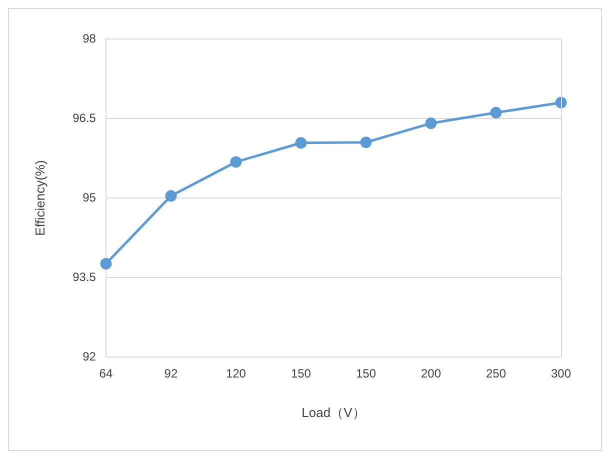 The height and width of the screenshot is (459, 610). I want to click on x-tick-label: 64, so click(106, 373).